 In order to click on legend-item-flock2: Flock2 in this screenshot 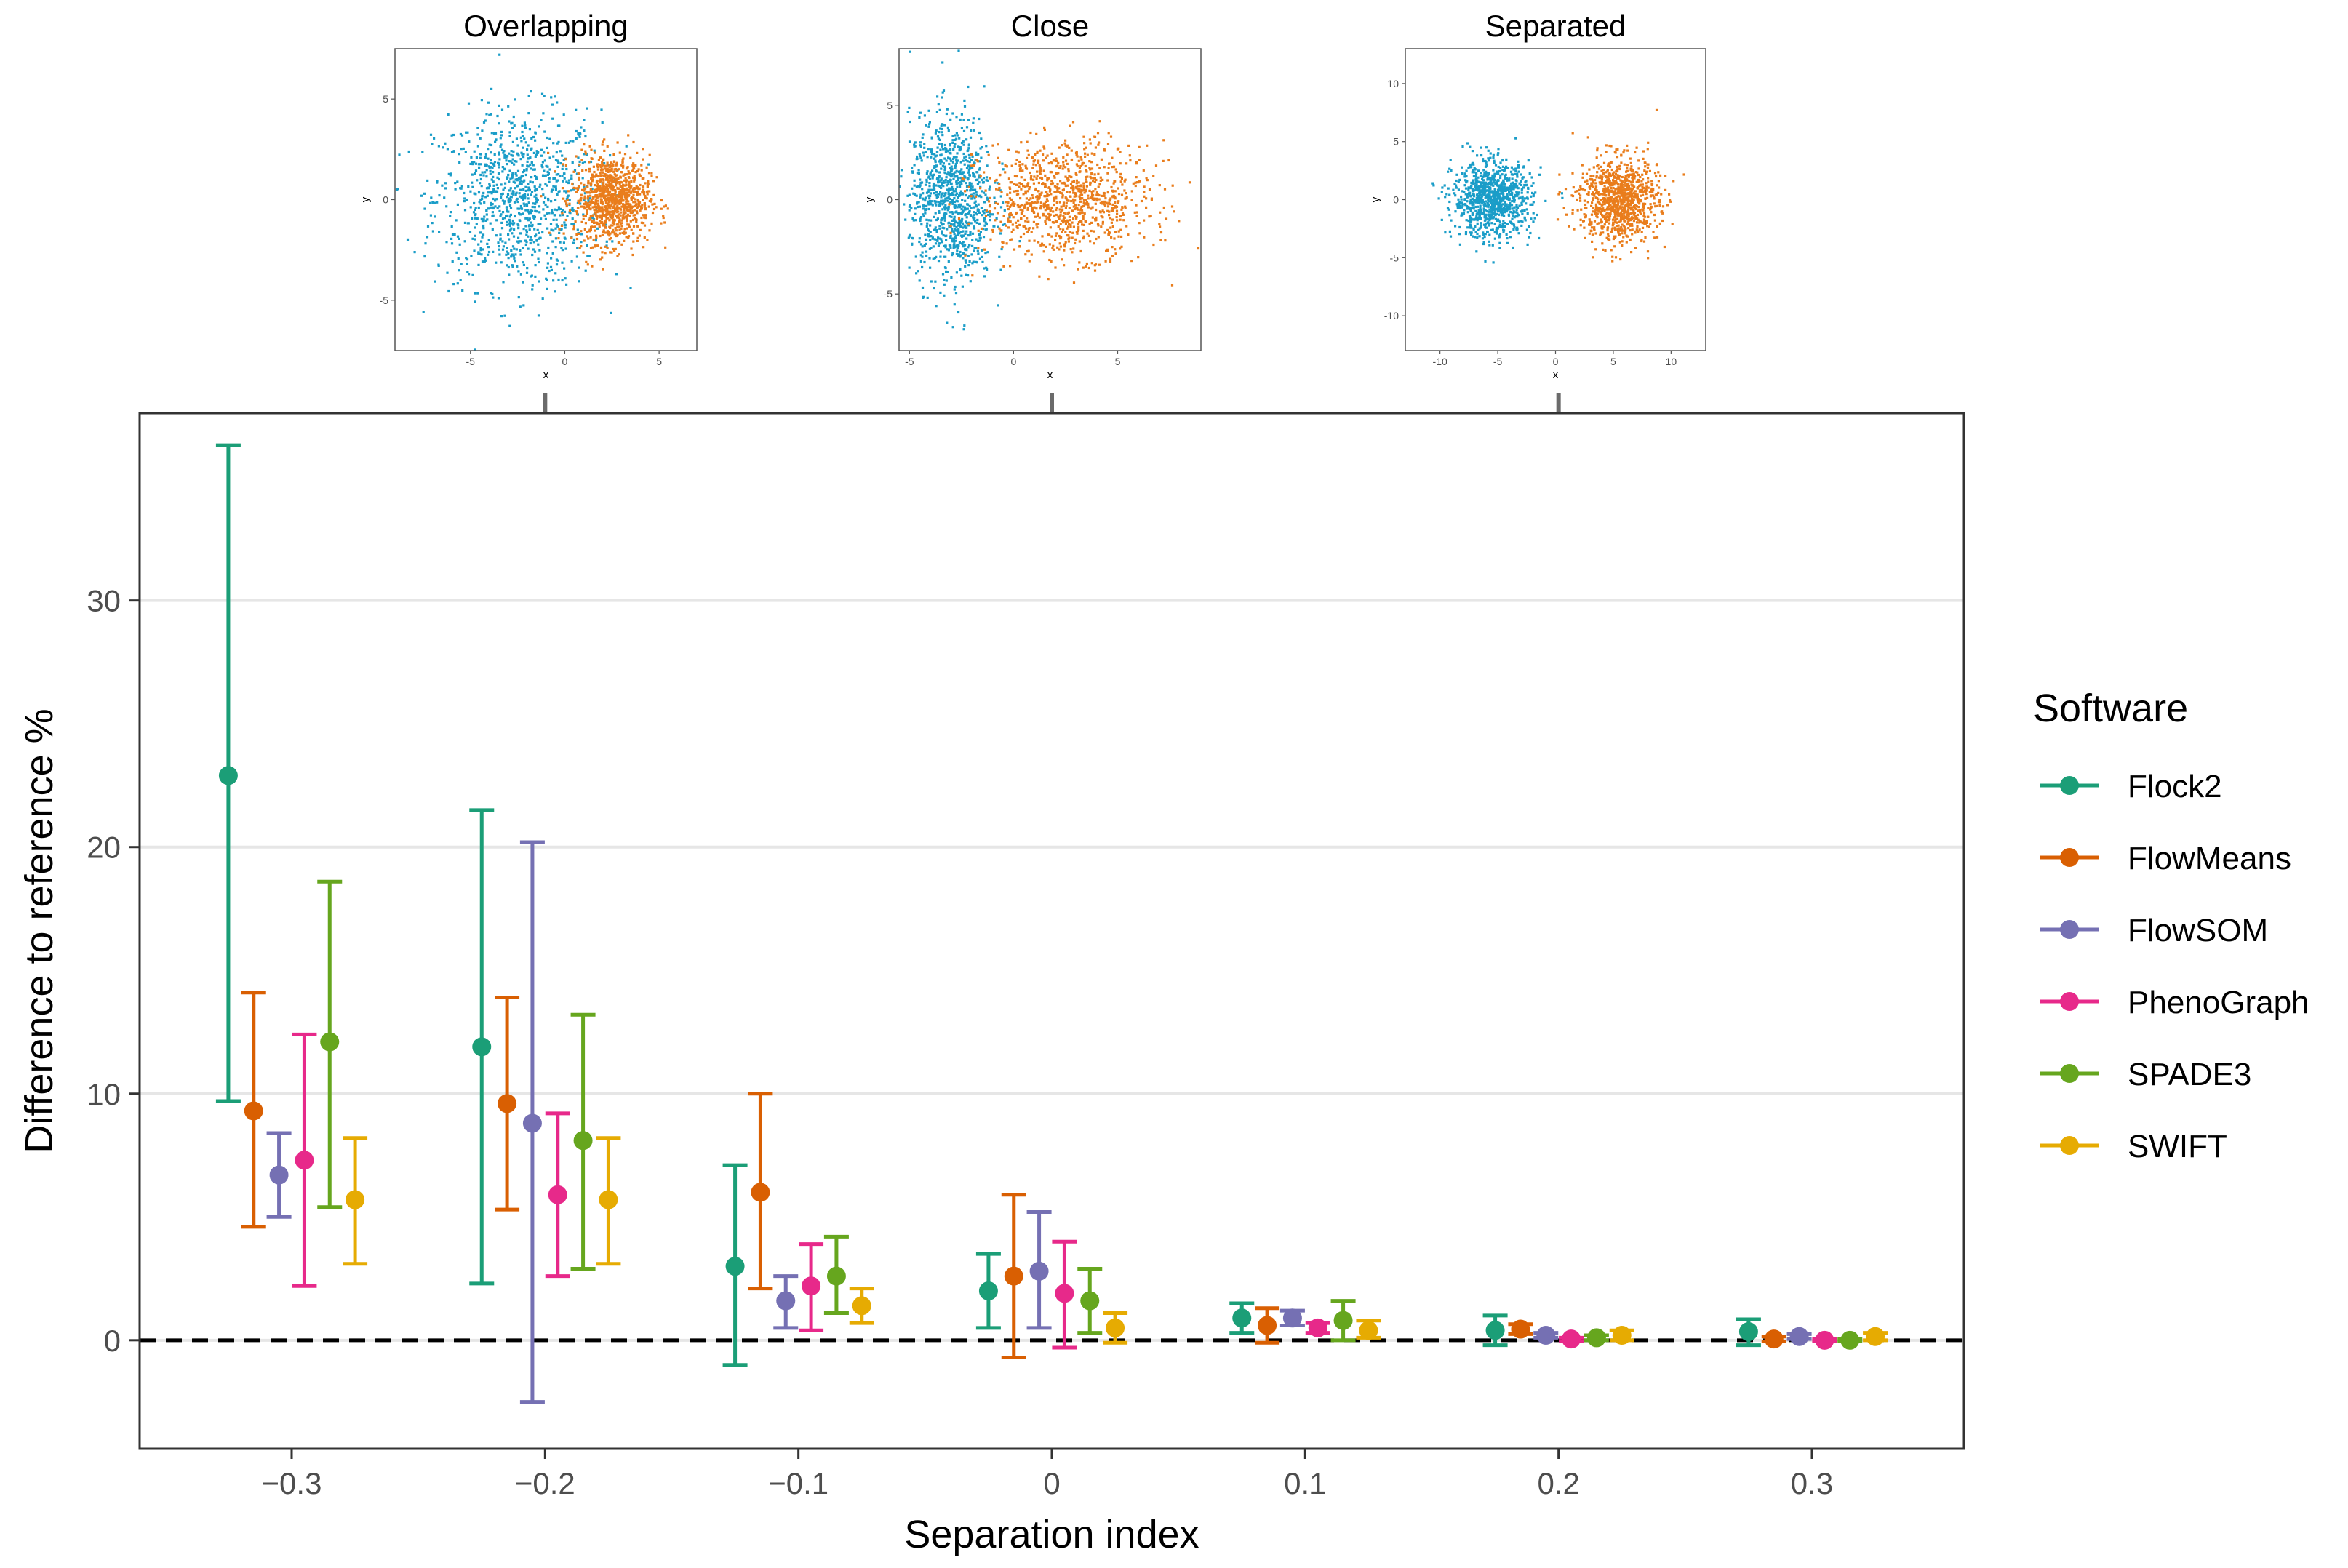, I will do `click(2131, 786)`.